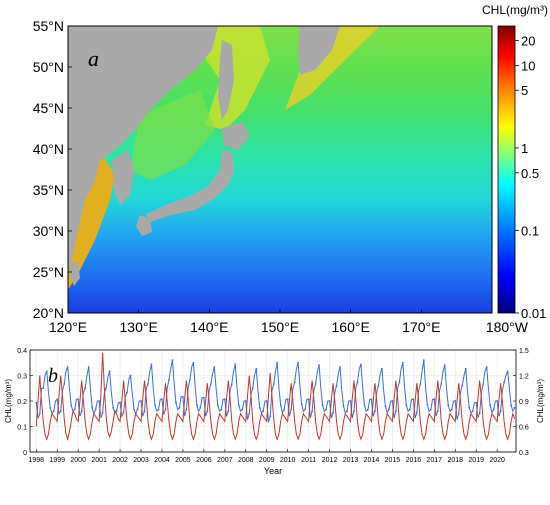 Image resolution: width=550 pixels, height=505 pixels. What do you see at coordinates (68, 327) in the screenshot?
I see `map-x-tick-label: 120°E` at bounding box center [68, 327].